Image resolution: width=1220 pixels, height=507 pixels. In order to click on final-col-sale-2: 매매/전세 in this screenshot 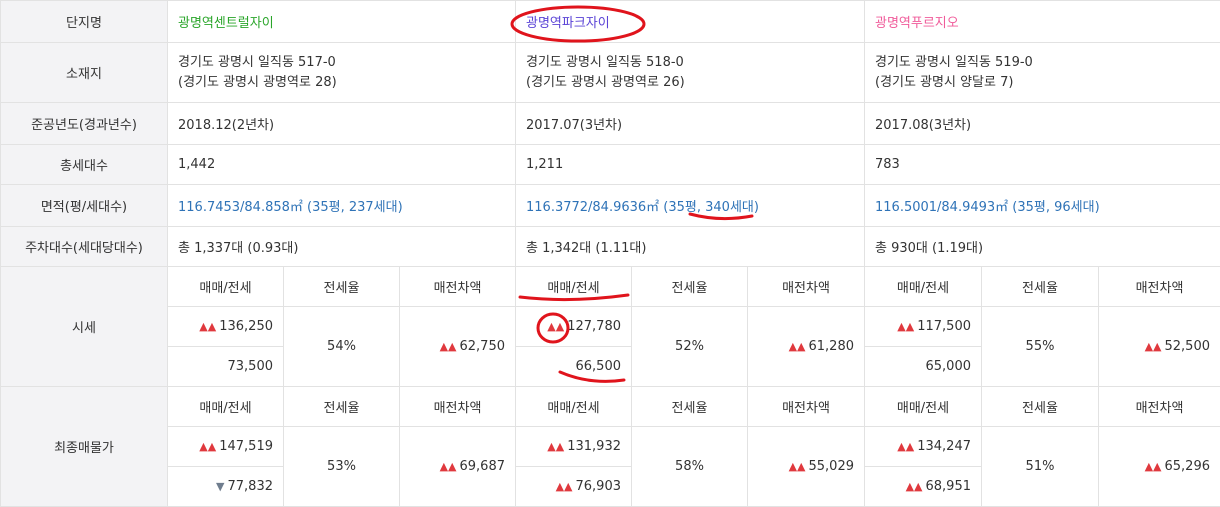, I will do `click(573, 406)`.